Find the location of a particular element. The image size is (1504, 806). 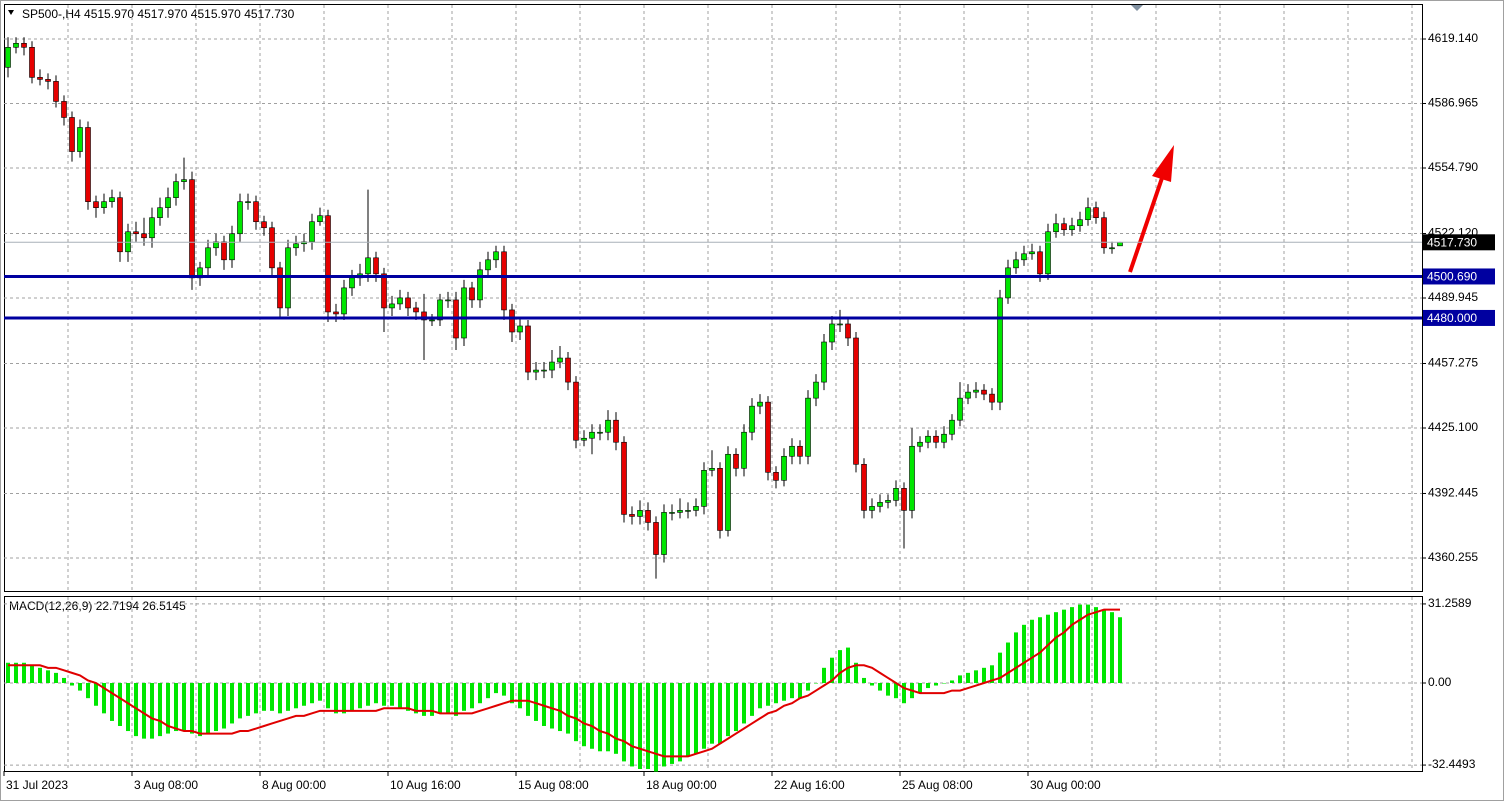

price-label-box is located at coordinates (1459, 242).